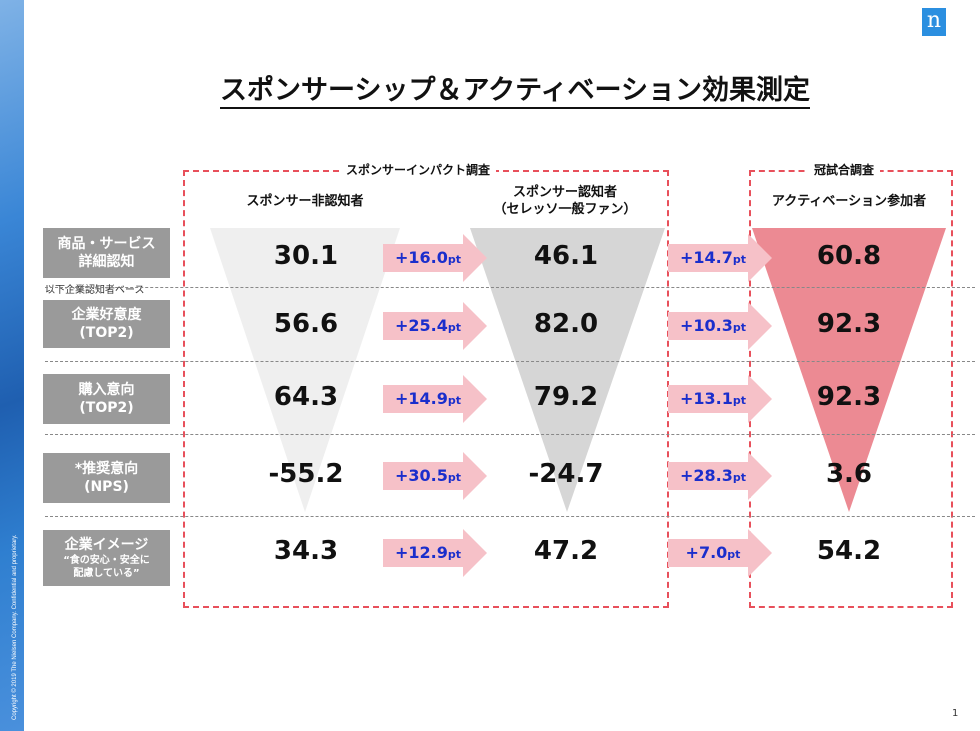  Describe the element at coordinates (566, 256) in the screenshot. I see `value-aware: 46.1` at that location.